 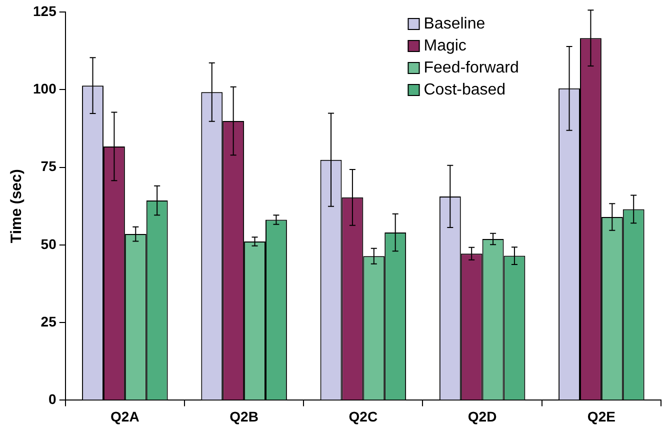 I want to click on x-tick-label: Q2C, so click(x=363, y=416).